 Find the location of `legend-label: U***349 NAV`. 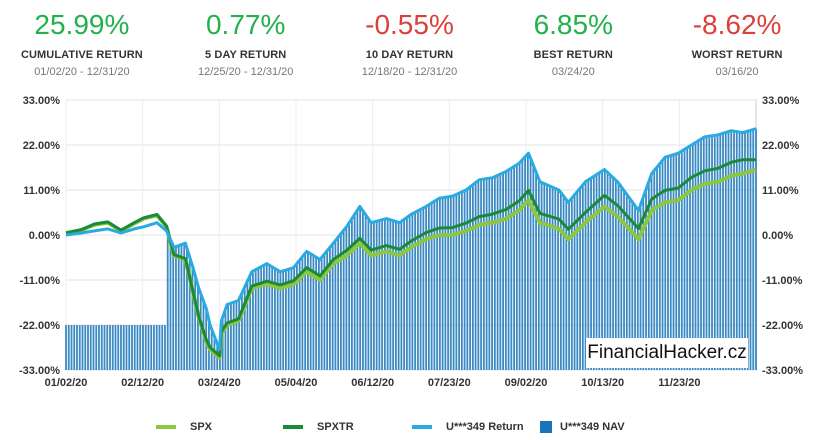

legend-label: U***349 NAV is located at coordinates (592, 427).